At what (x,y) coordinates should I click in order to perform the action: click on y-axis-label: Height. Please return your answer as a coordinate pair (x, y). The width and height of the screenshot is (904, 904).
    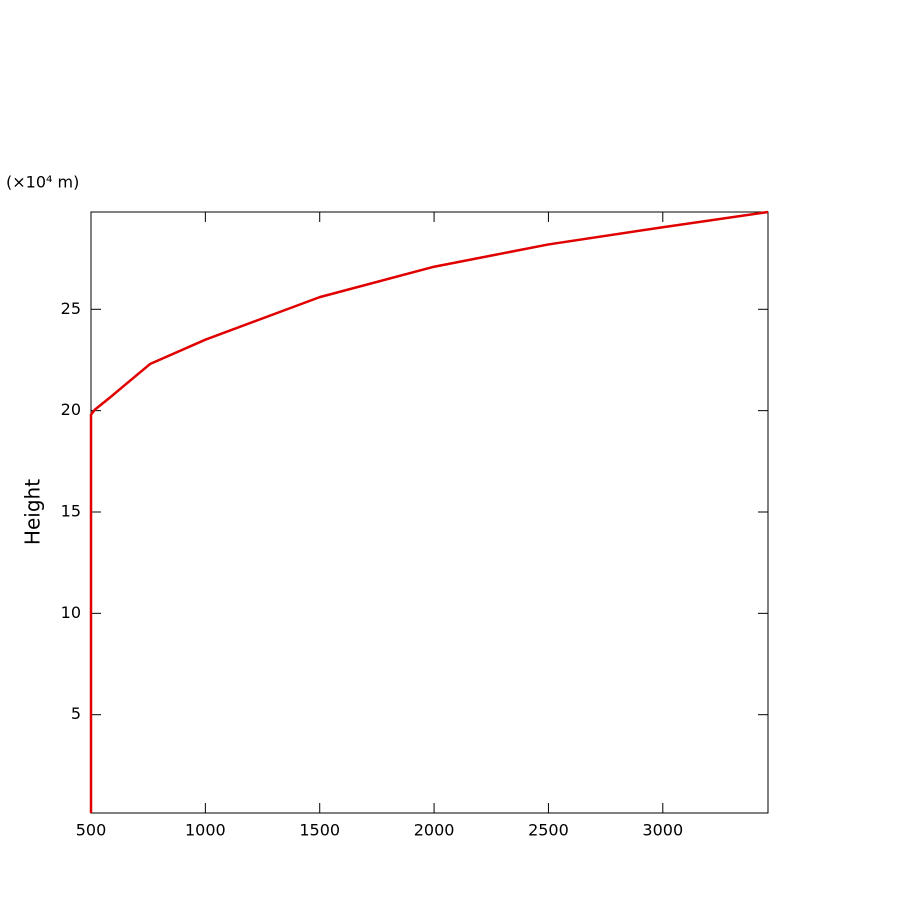
    Looking at the image, I should click on (33, 512).